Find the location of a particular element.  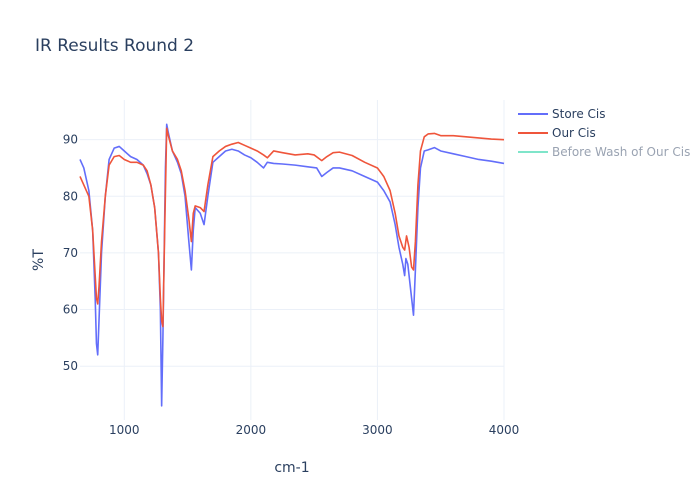

x-axis-title: cm-1 is located at coordinates (291, 468).